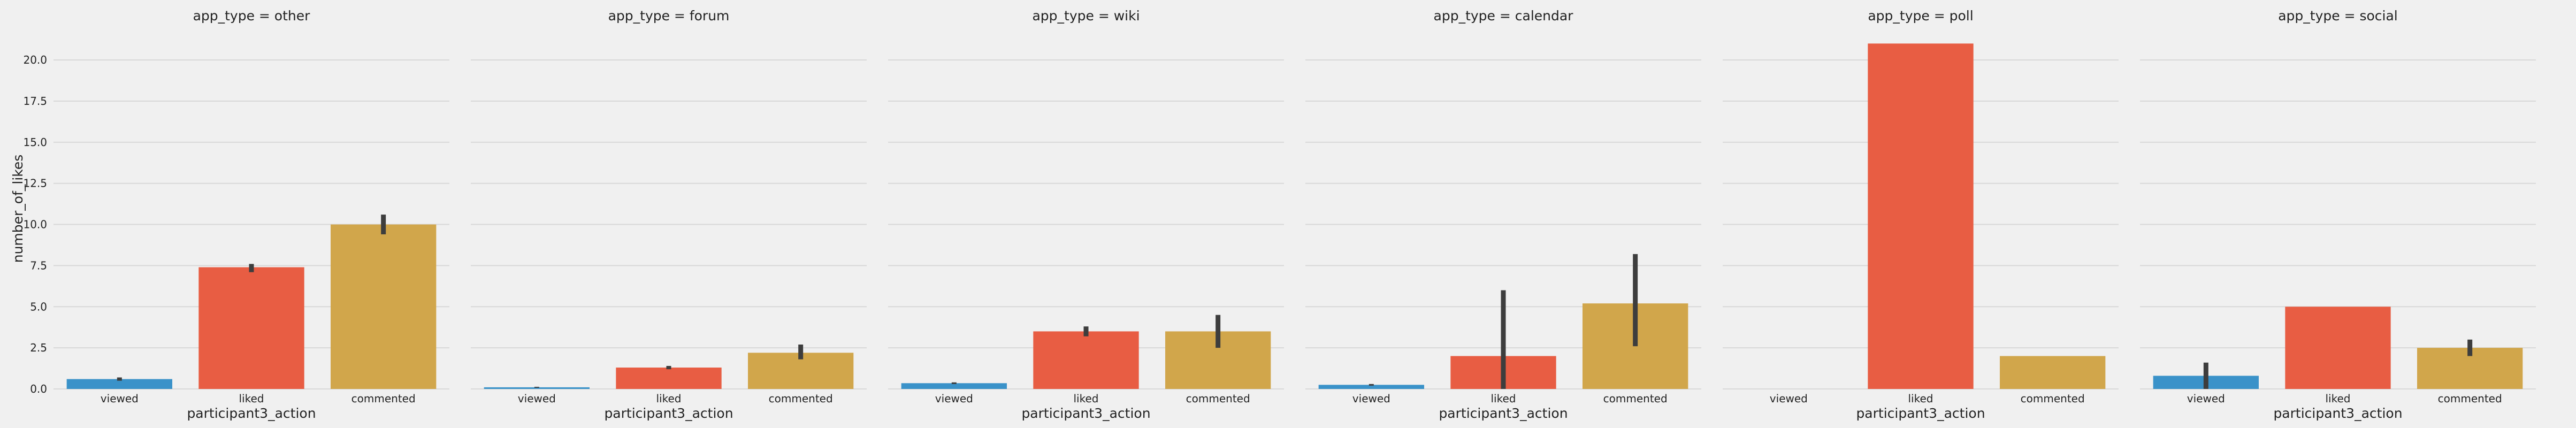 This screenshot has width=2576, height=428. What do you see at coordinates (38, 348) in the screenshot?
I see `y-tick-label: 2.5` at bounding box center [38, 348].